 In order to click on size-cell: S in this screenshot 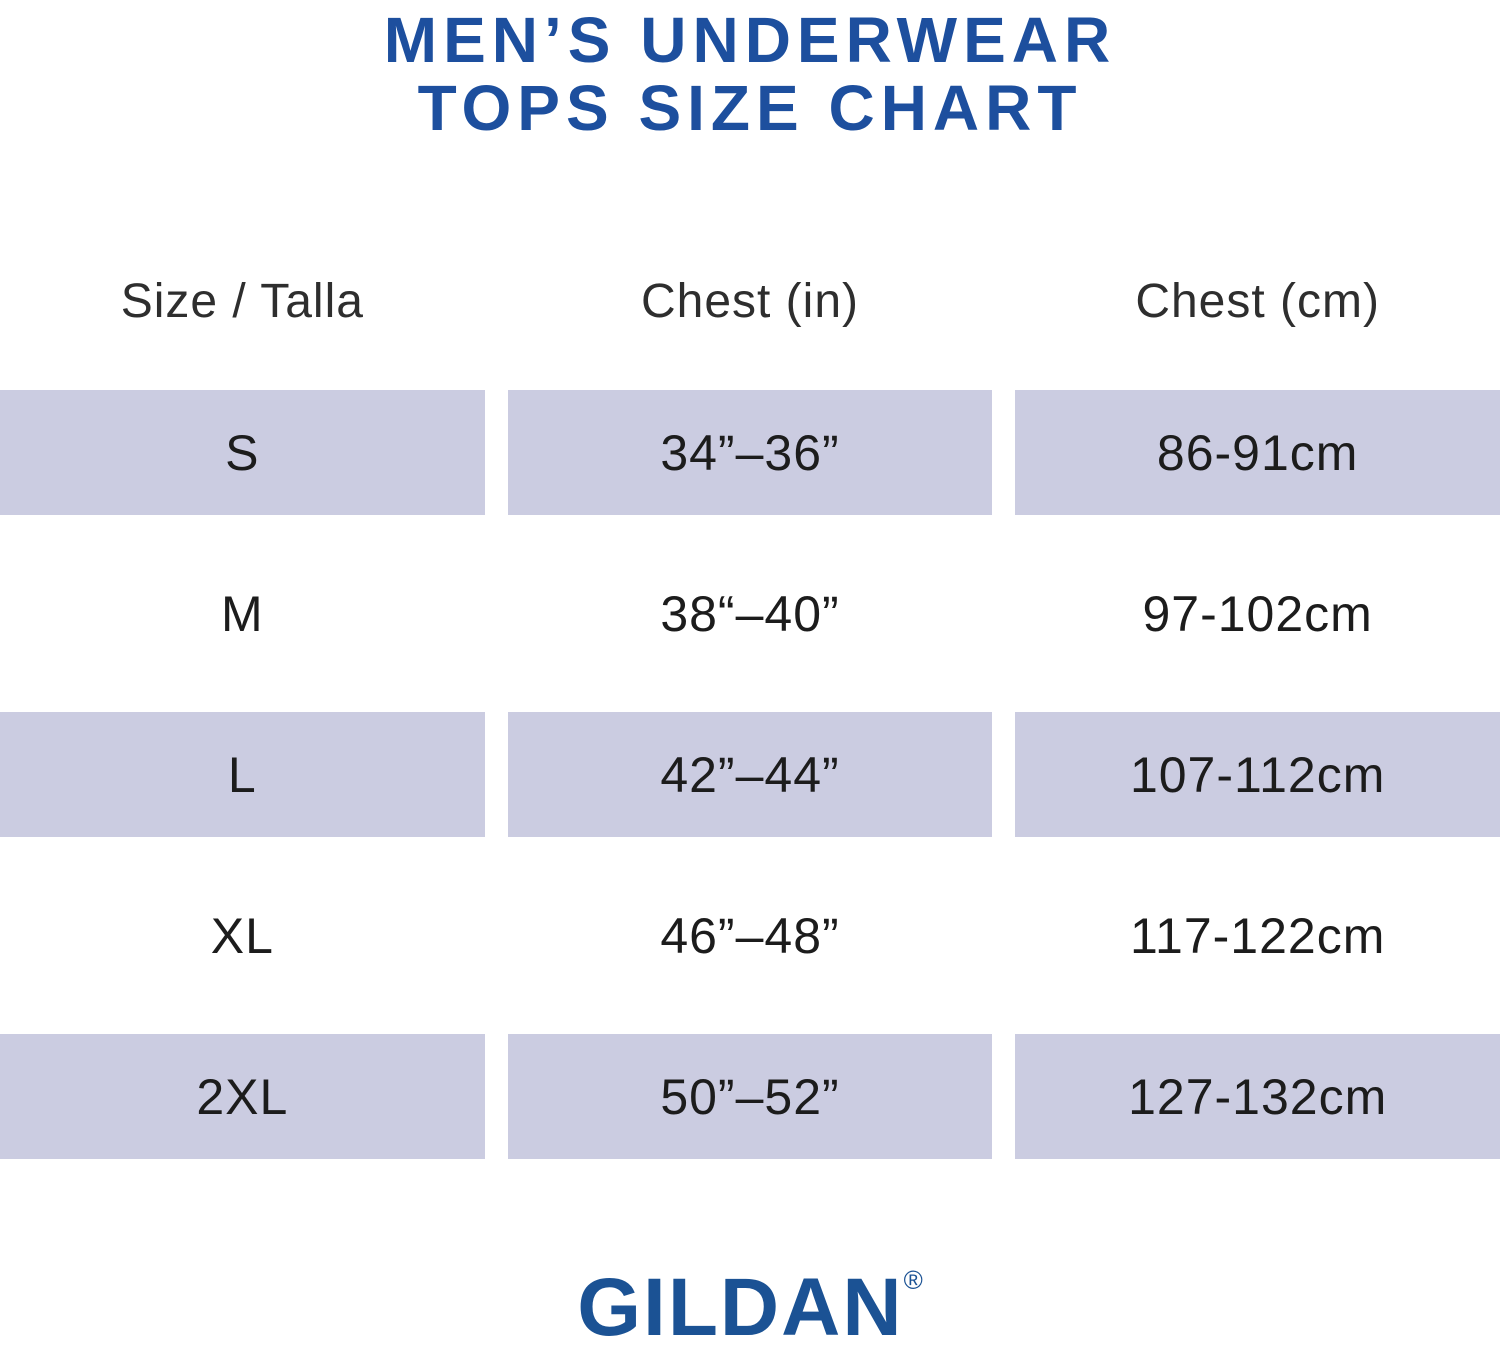, I will do `click(242, 452)`.